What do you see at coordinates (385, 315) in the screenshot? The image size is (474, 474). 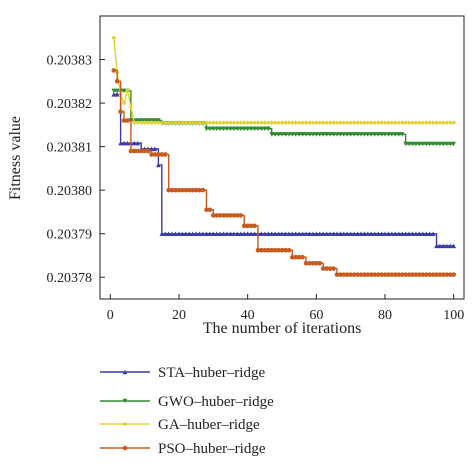 I see `x-tick-label: 80` at bounding box center [385, 315].